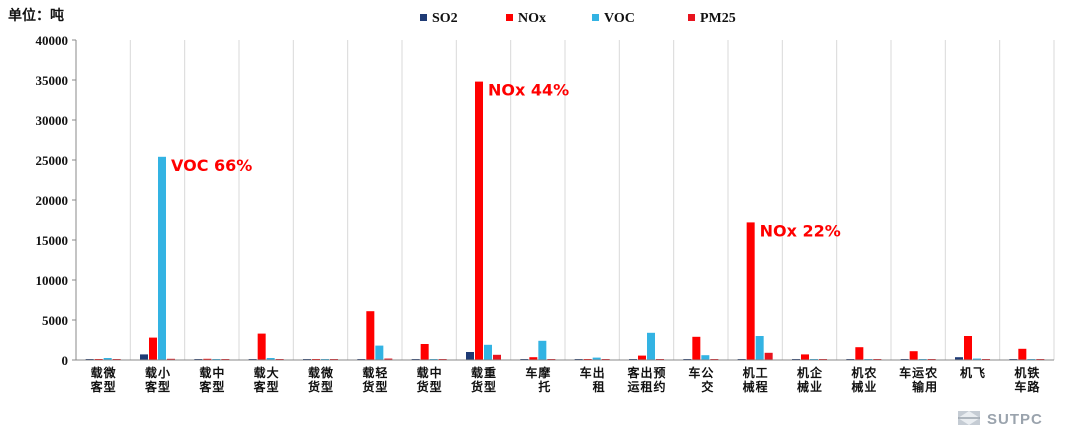  Describe the element at coordinates (869, 372) in the screenshot. I see `category-label-char: 农` at that location.